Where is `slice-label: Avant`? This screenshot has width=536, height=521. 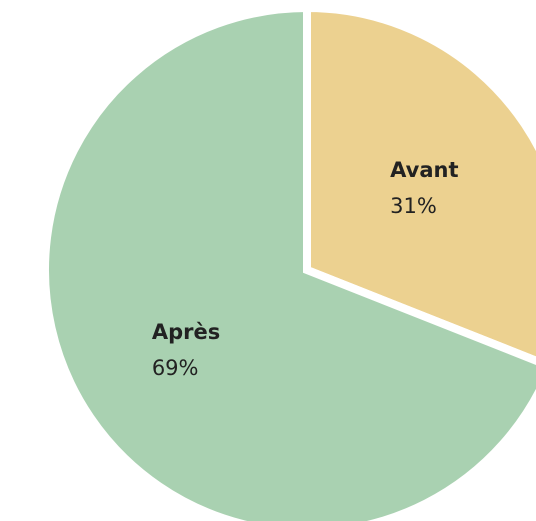 slice-label: Avant is located at coordinates (424, 170).